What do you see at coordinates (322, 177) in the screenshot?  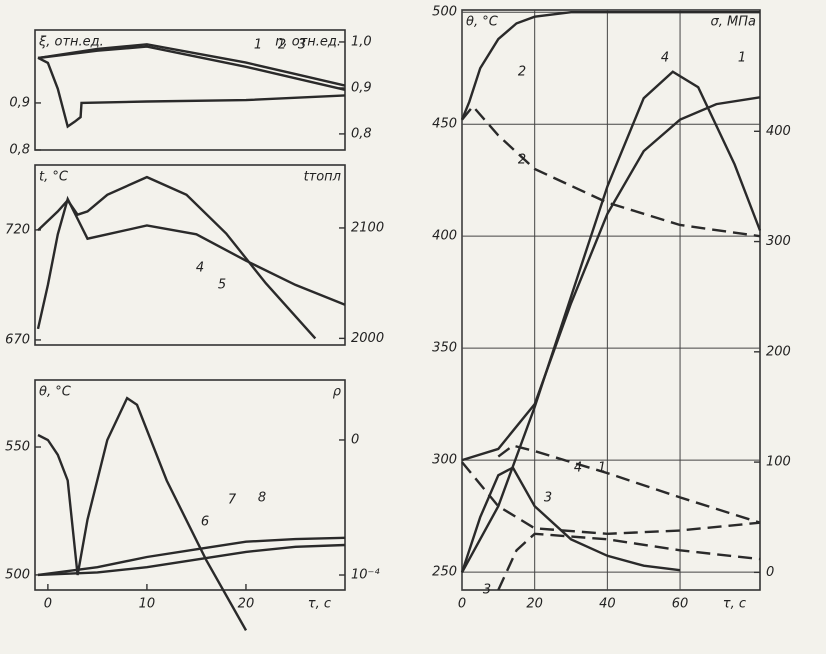 I see `y2-axis-label: tтопл` at bounding box center [322, 177].